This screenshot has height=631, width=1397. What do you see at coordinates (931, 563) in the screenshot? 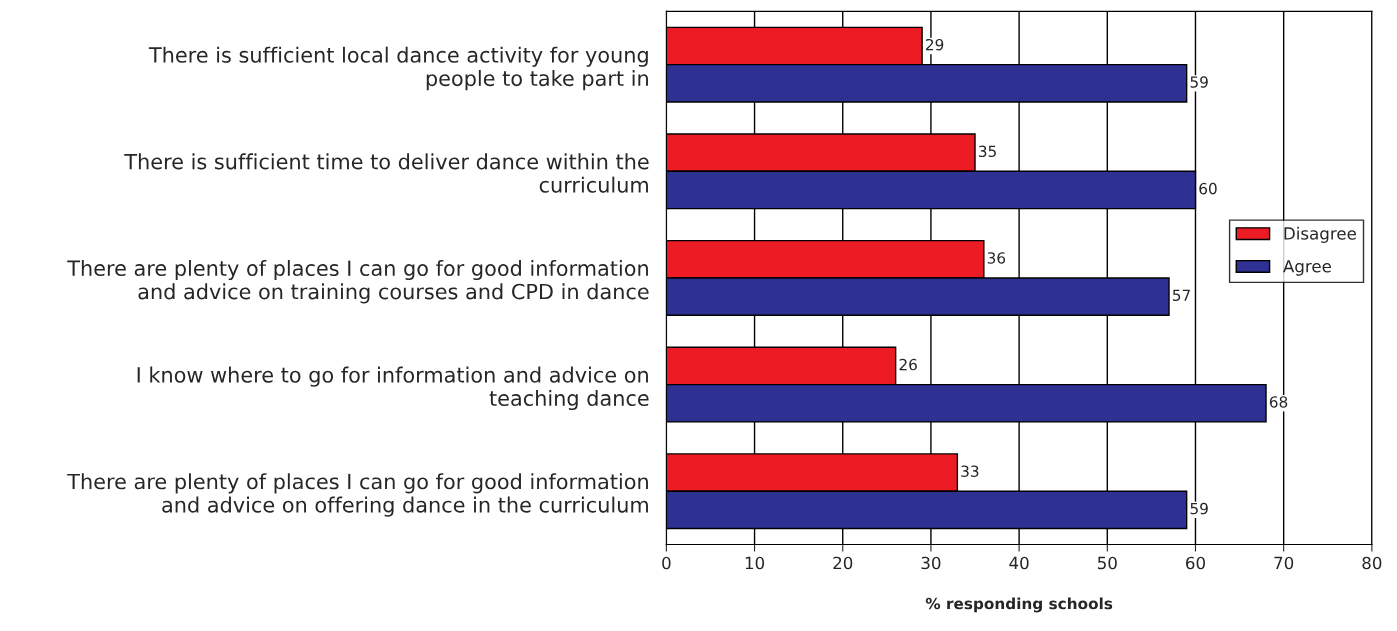
I see `x-tick-label: 30` at bounding box center [931, 563].